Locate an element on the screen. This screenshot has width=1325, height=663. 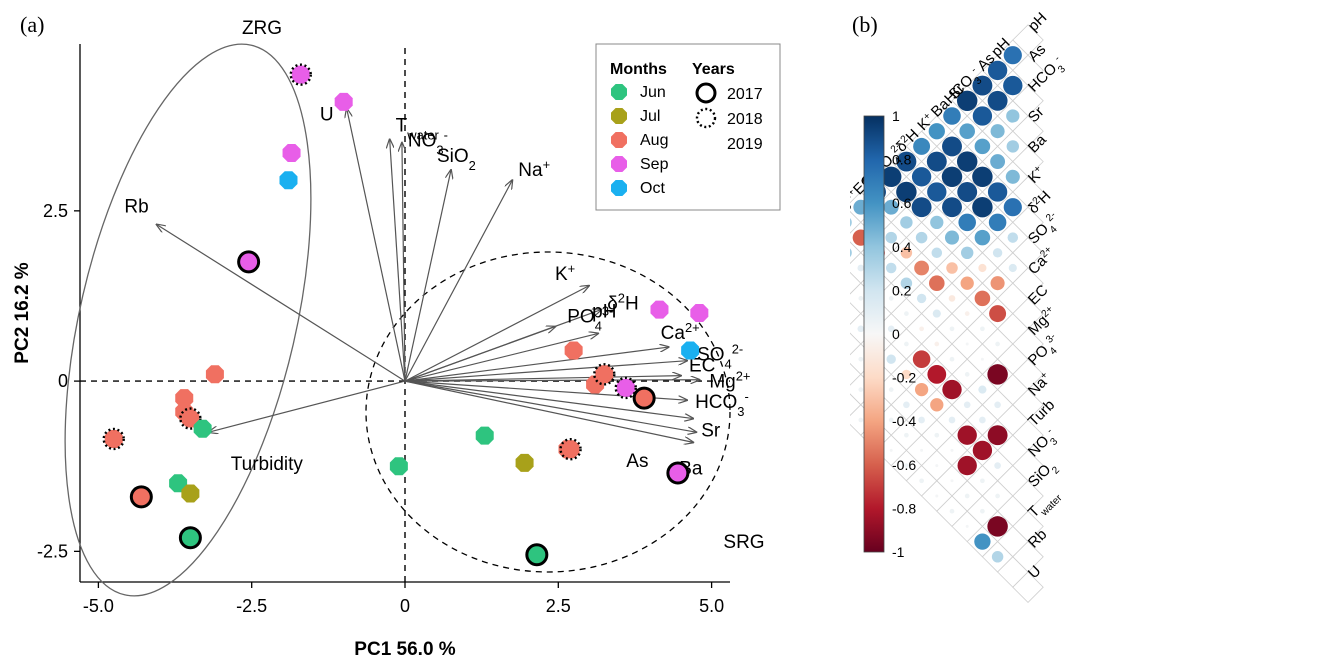
panel-b-label: (b) is located at coordinates (865, 24).